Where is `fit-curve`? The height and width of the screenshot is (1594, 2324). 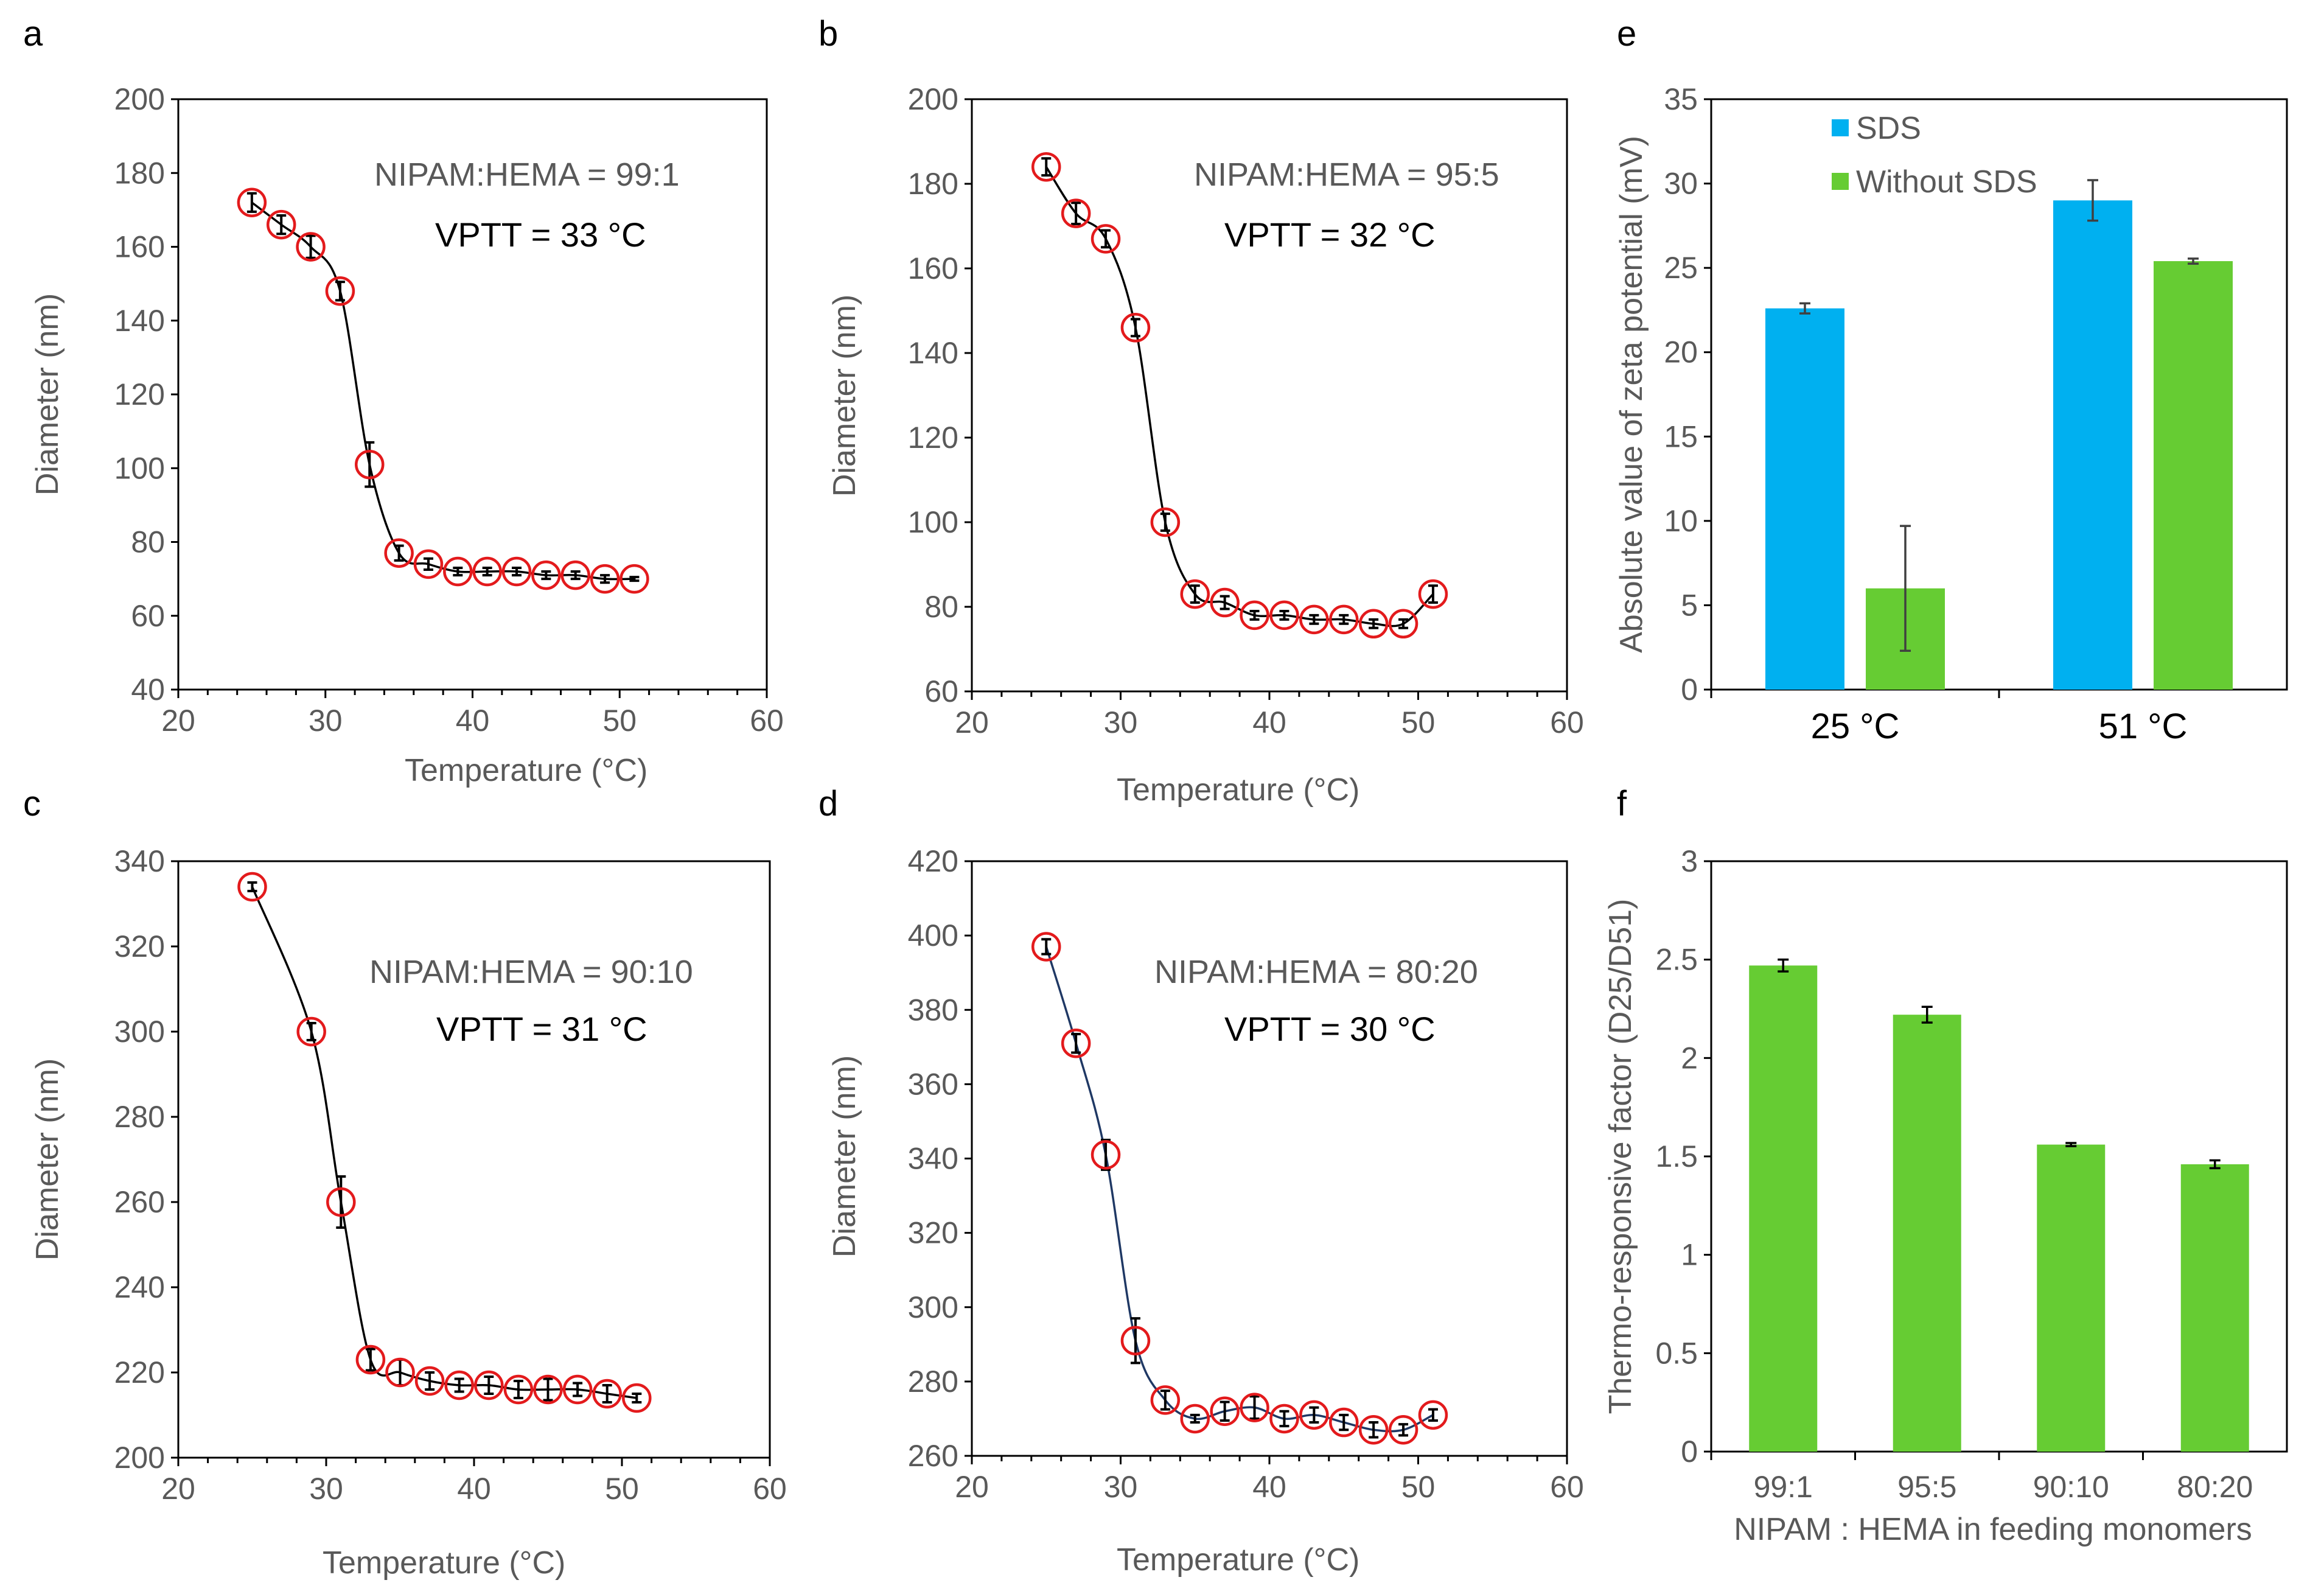
fit-curve is located at coordinates (444, 1142).